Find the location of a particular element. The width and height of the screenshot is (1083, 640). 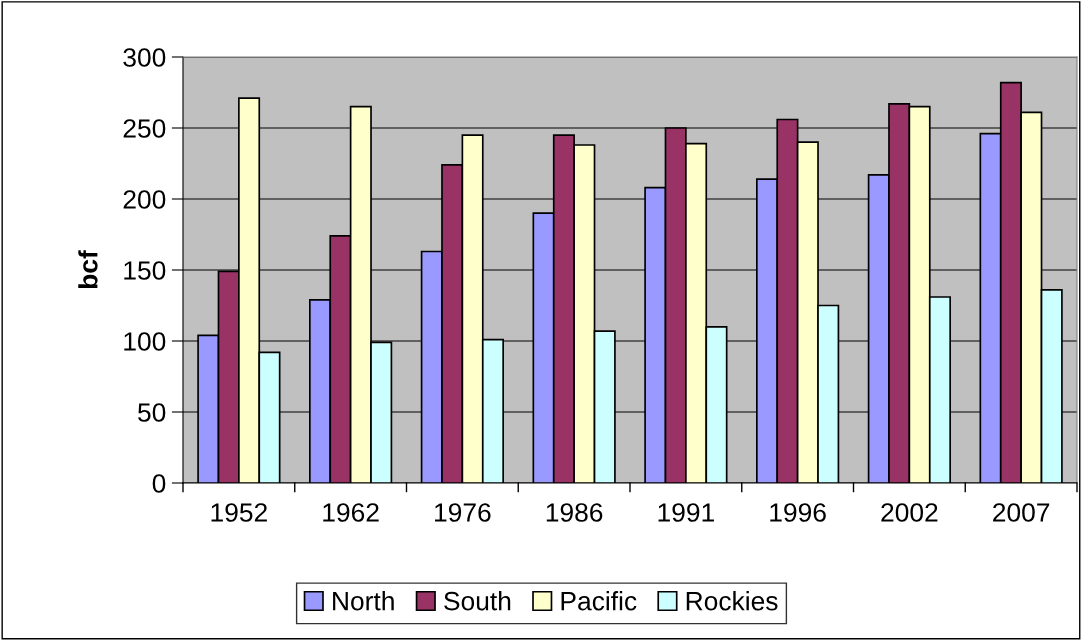

legend-label: Pacific is located at coordinates (599, 601).